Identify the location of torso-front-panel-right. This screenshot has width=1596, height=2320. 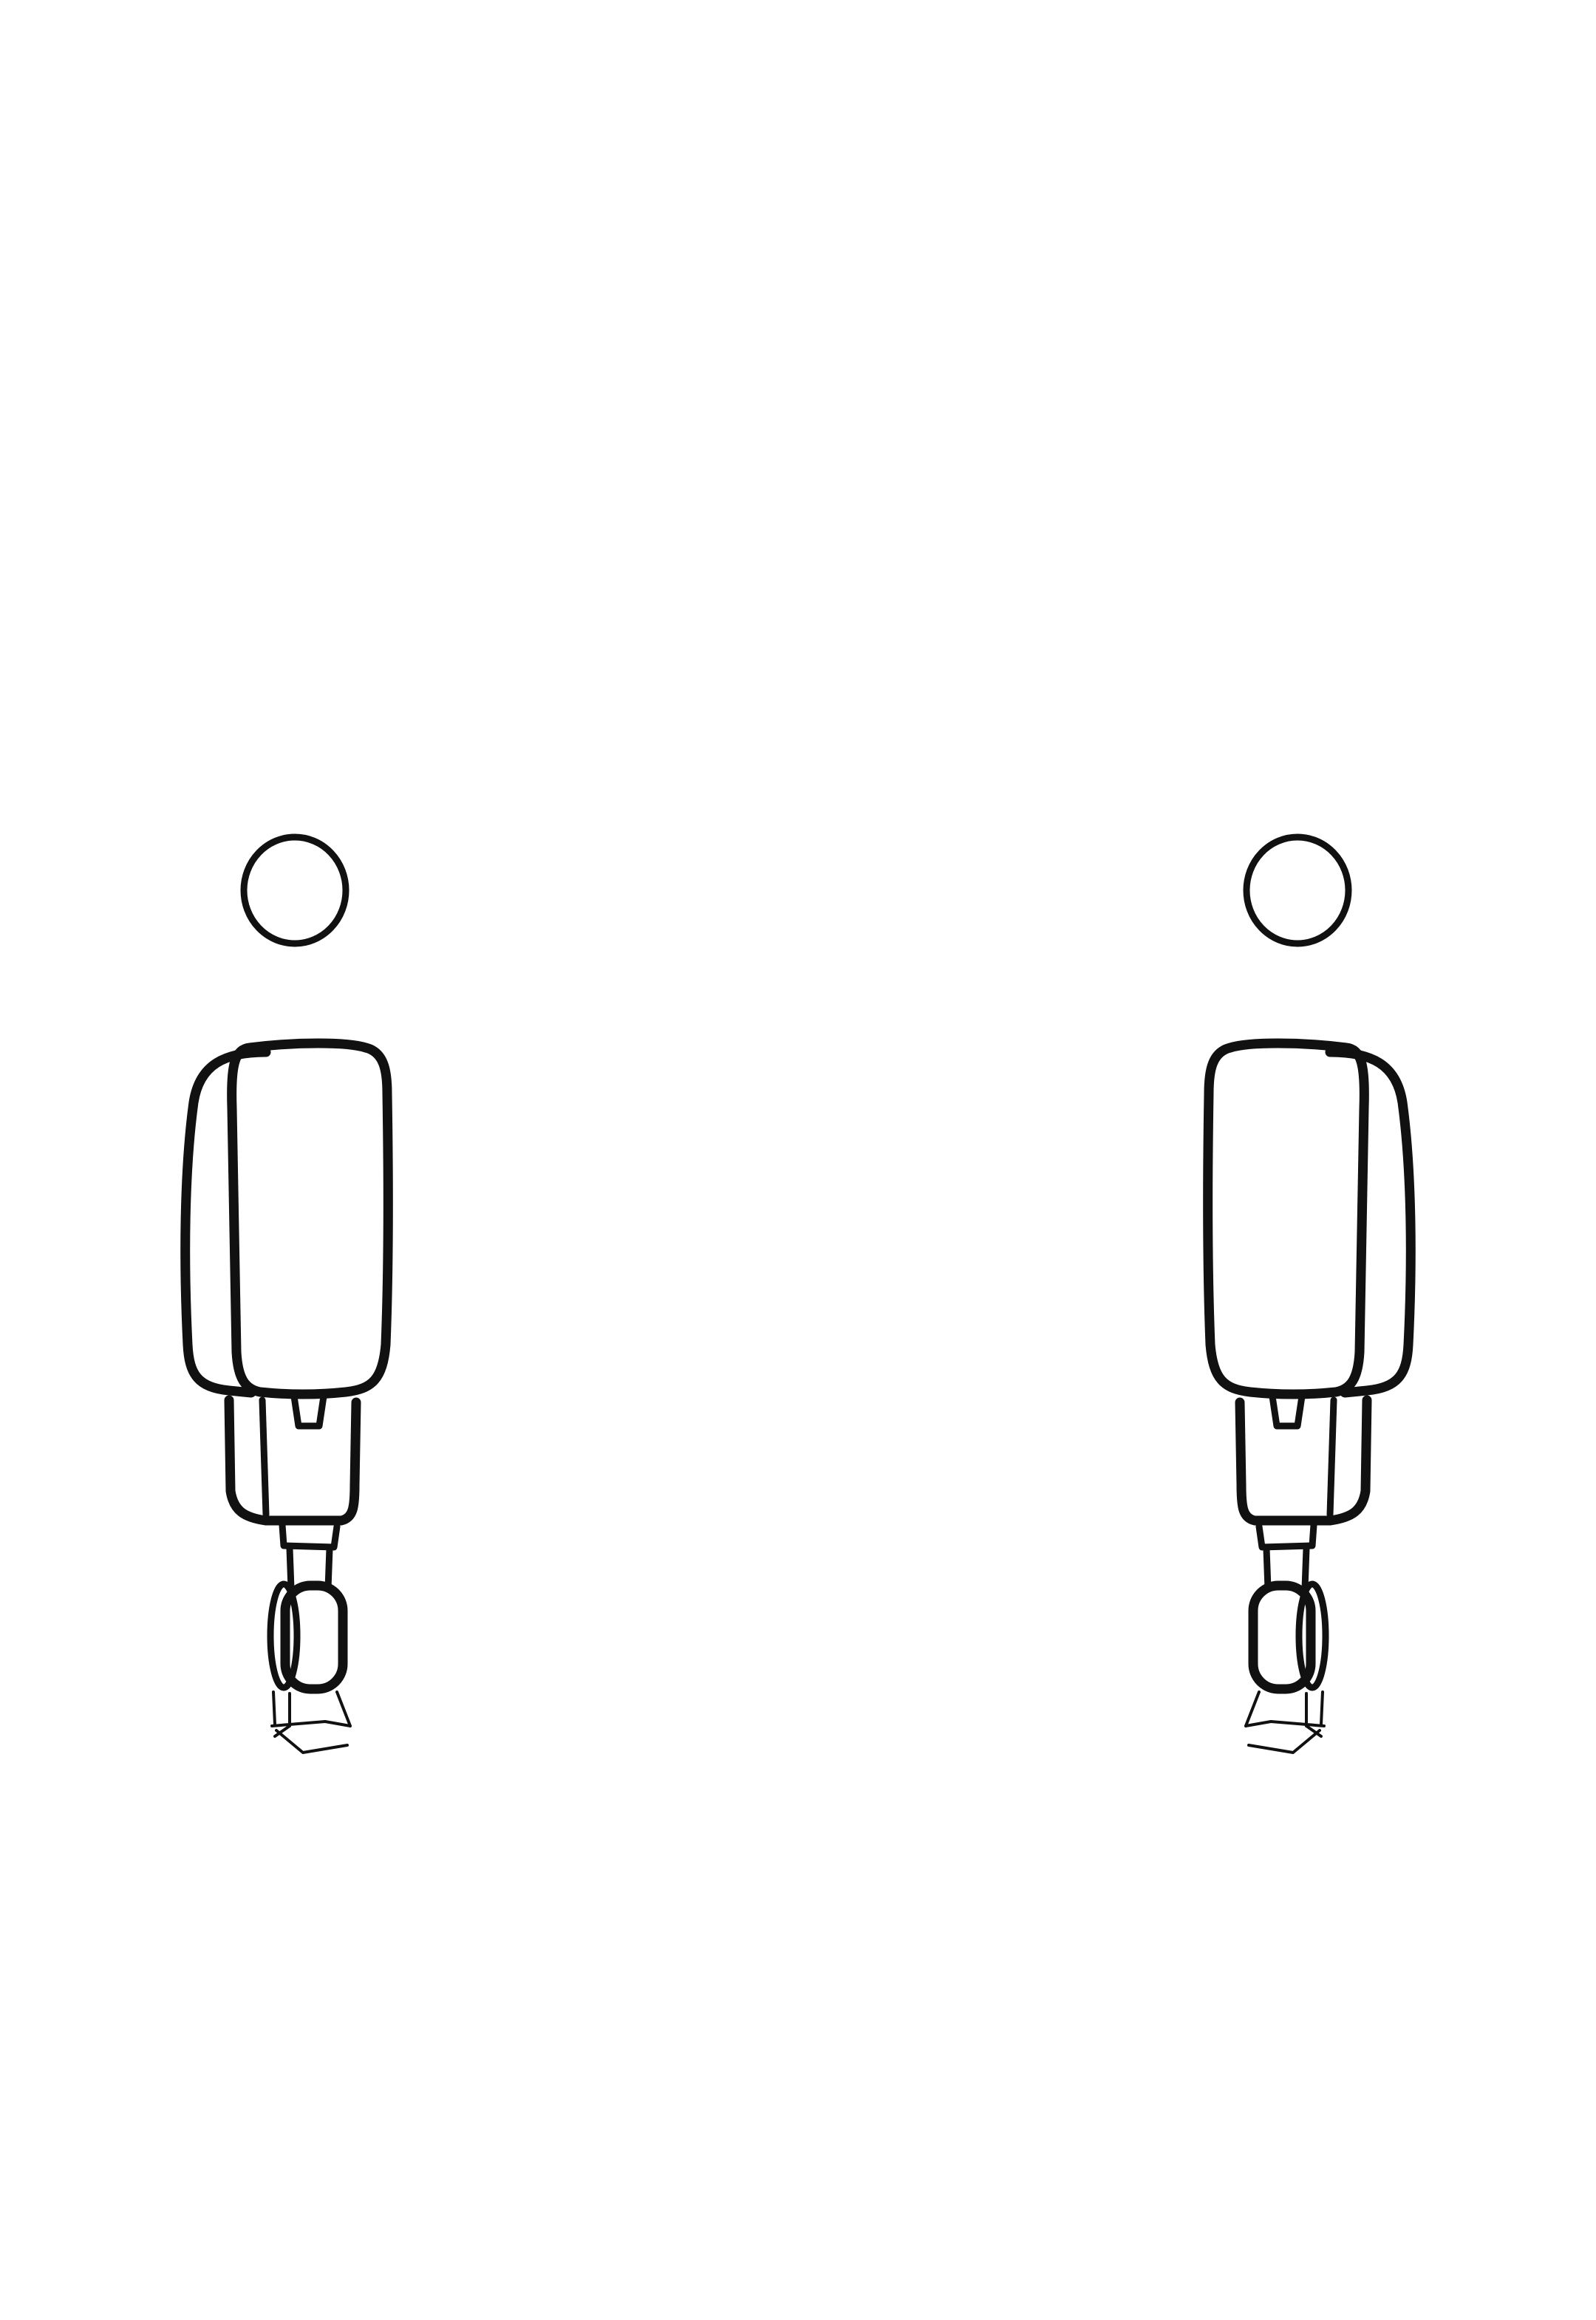
(1286, 1218).